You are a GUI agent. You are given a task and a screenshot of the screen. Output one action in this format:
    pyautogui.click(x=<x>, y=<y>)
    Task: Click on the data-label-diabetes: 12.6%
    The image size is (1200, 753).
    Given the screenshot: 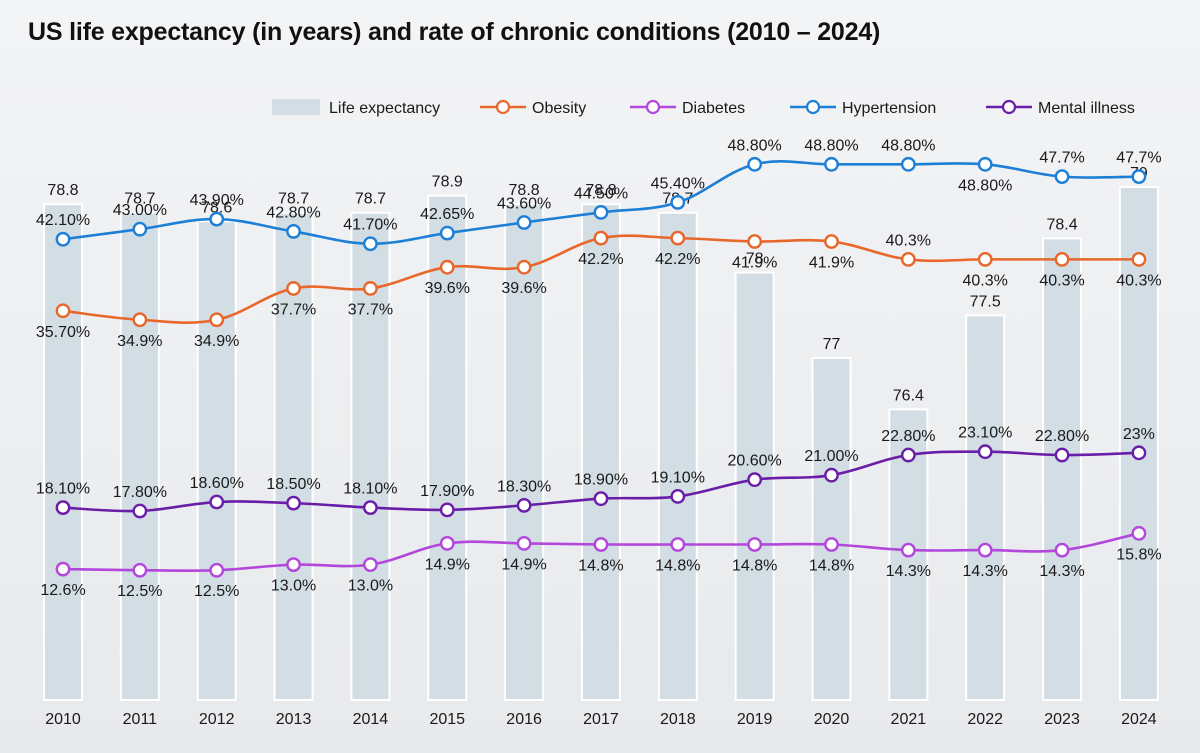 What is the action you would take?
    pyautogui.click(x=62, y=590)
    